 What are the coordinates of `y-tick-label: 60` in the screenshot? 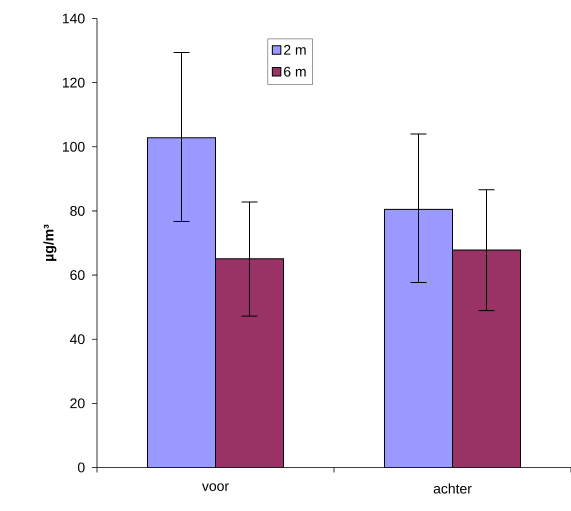 It's located at (77, 275).